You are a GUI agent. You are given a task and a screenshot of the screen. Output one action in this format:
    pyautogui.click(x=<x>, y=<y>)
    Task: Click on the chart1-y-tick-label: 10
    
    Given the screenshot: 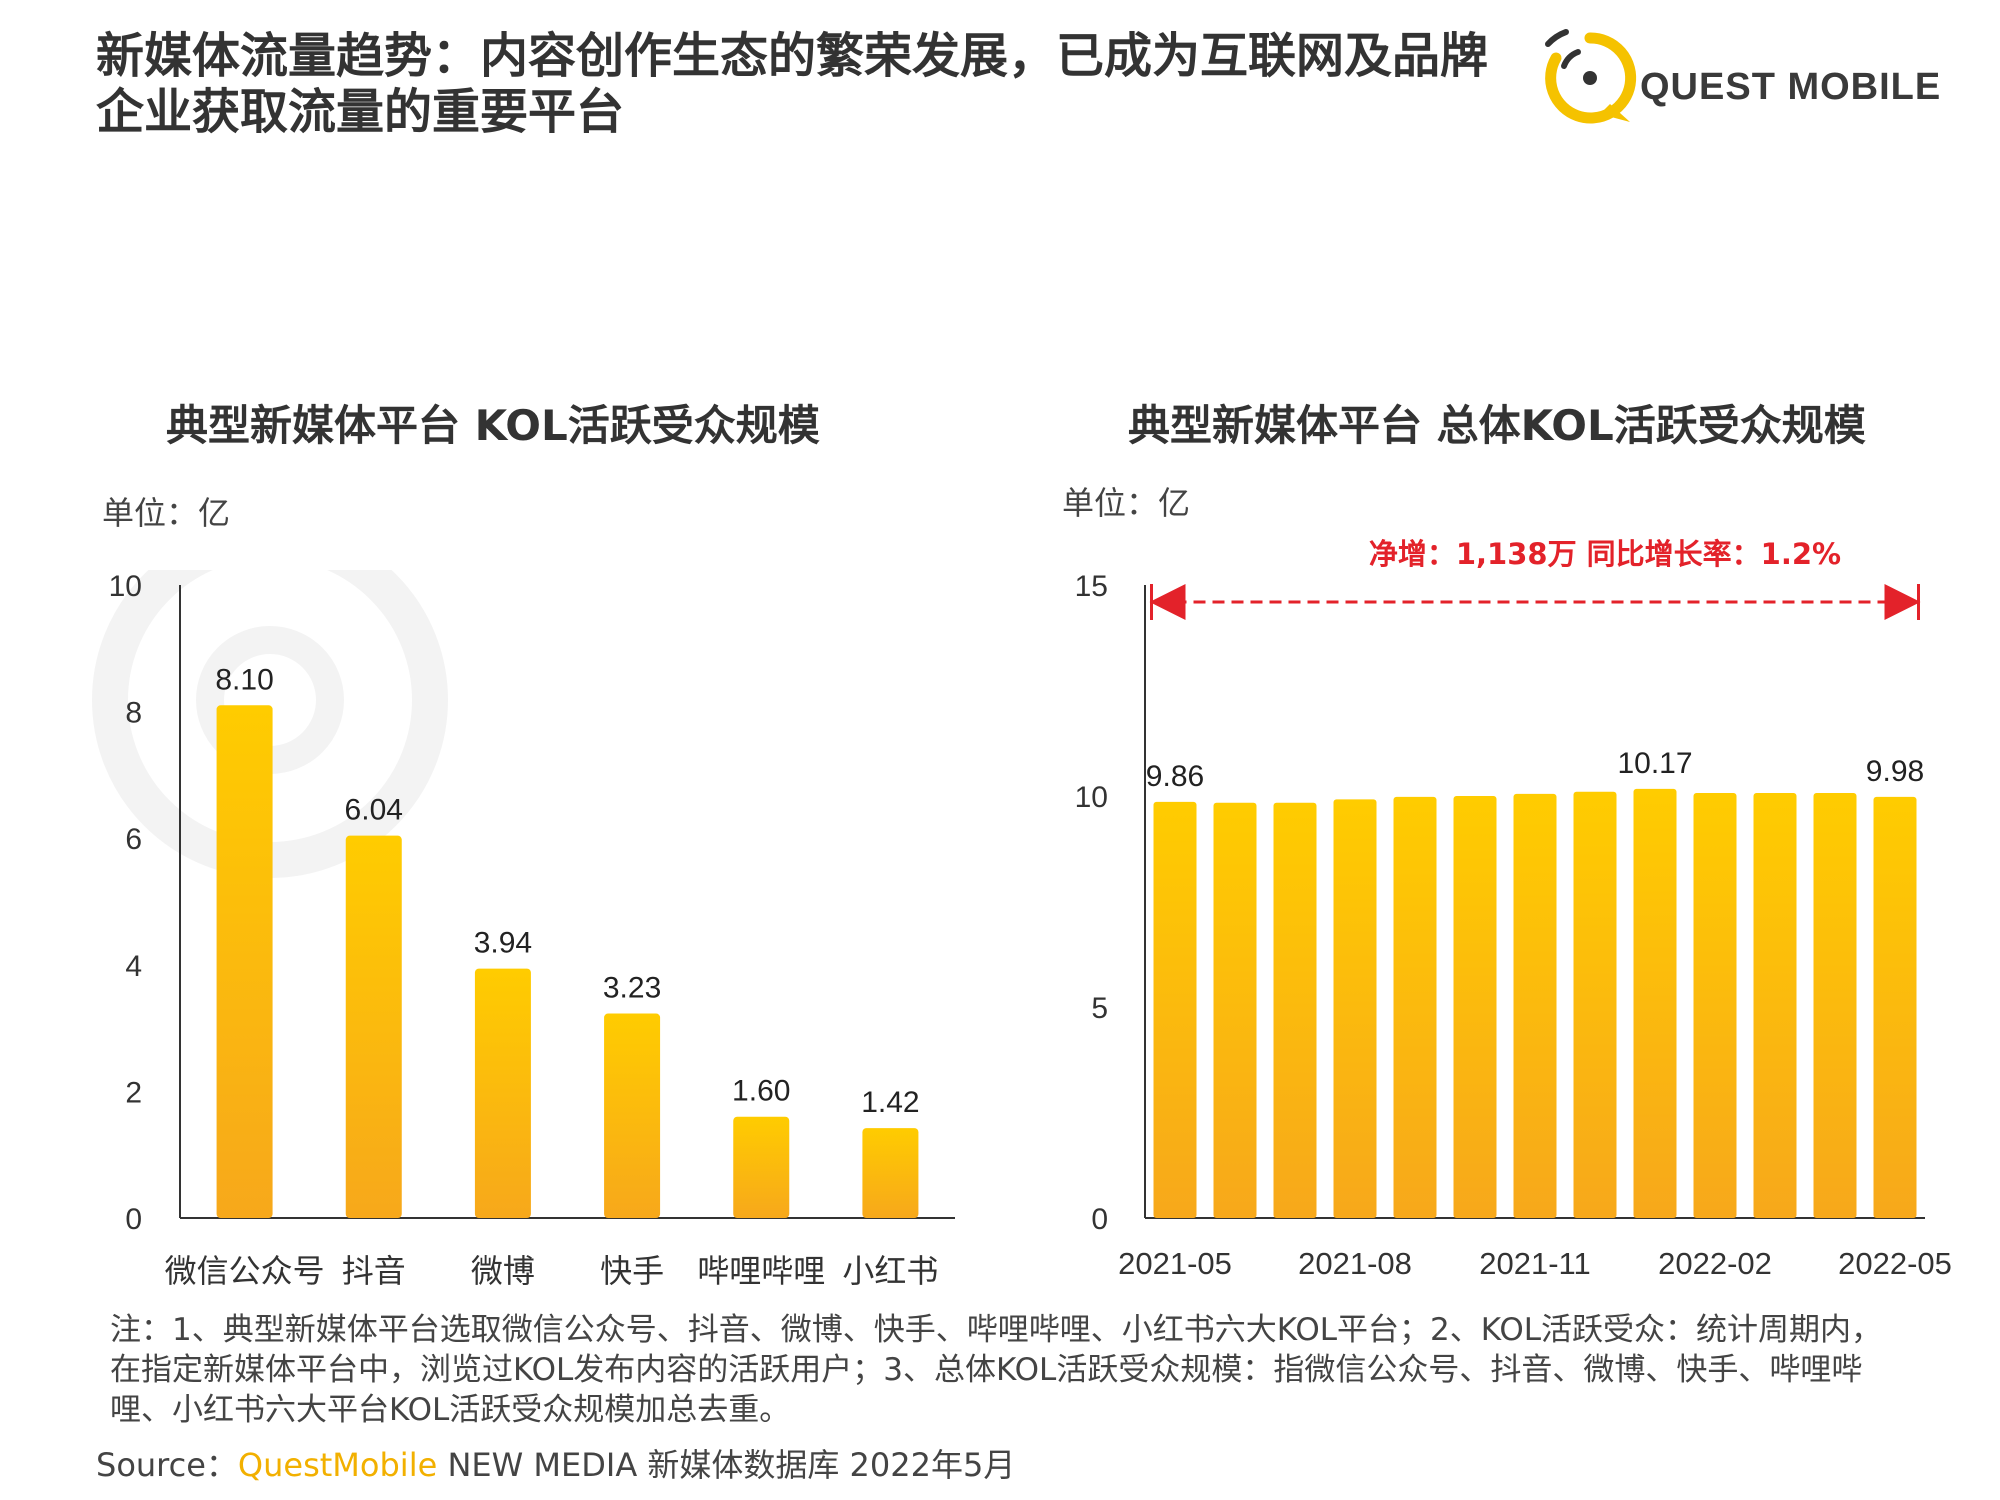 What is the action you would take?
    pyautogui.click(x=125, y=586)
    